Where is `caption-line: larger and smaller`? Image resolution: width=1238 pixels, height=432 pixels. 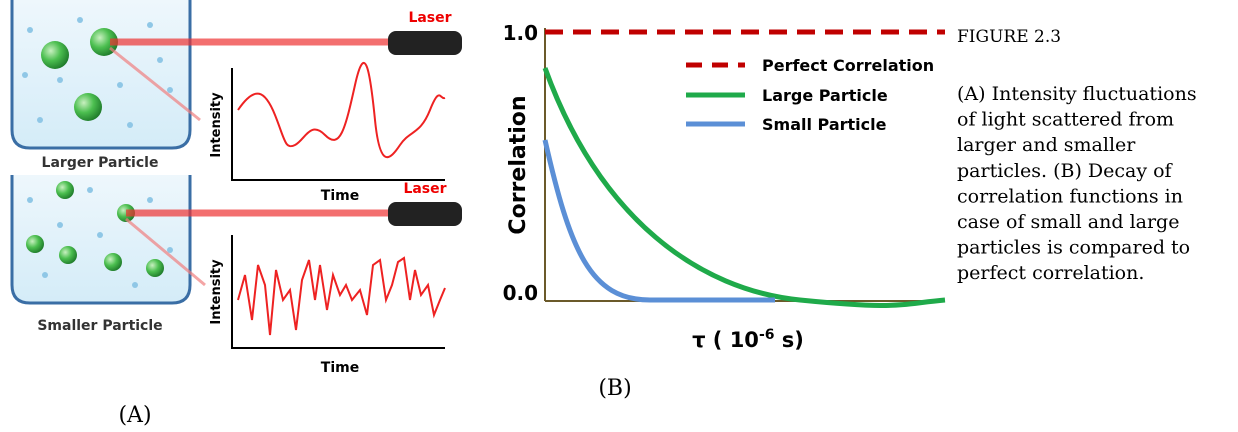 caption-line: larger and smaller is located at coordinates (1046, 145).